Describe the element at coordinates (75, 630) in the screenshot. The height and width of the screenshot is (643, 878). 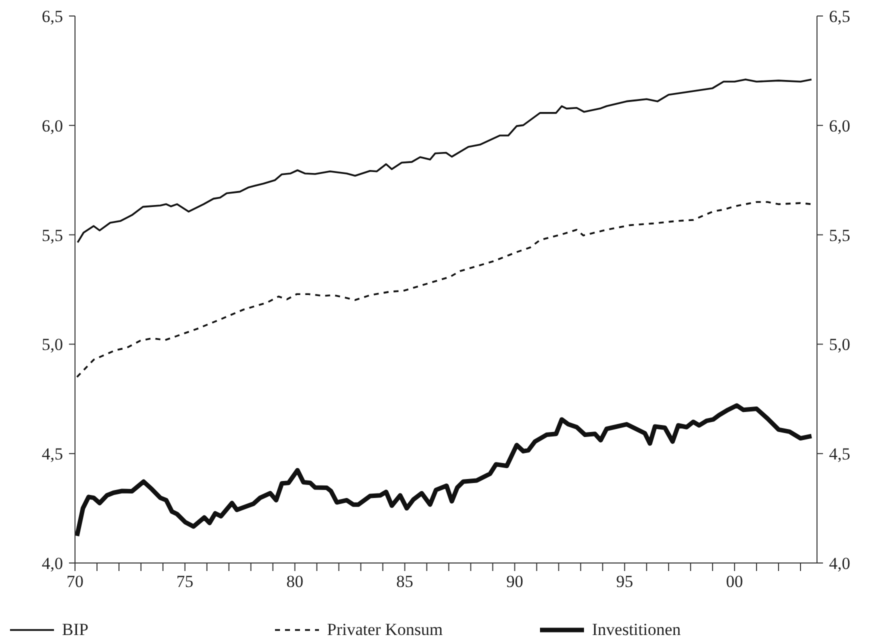
I see `legend-label: BIP` at that location.